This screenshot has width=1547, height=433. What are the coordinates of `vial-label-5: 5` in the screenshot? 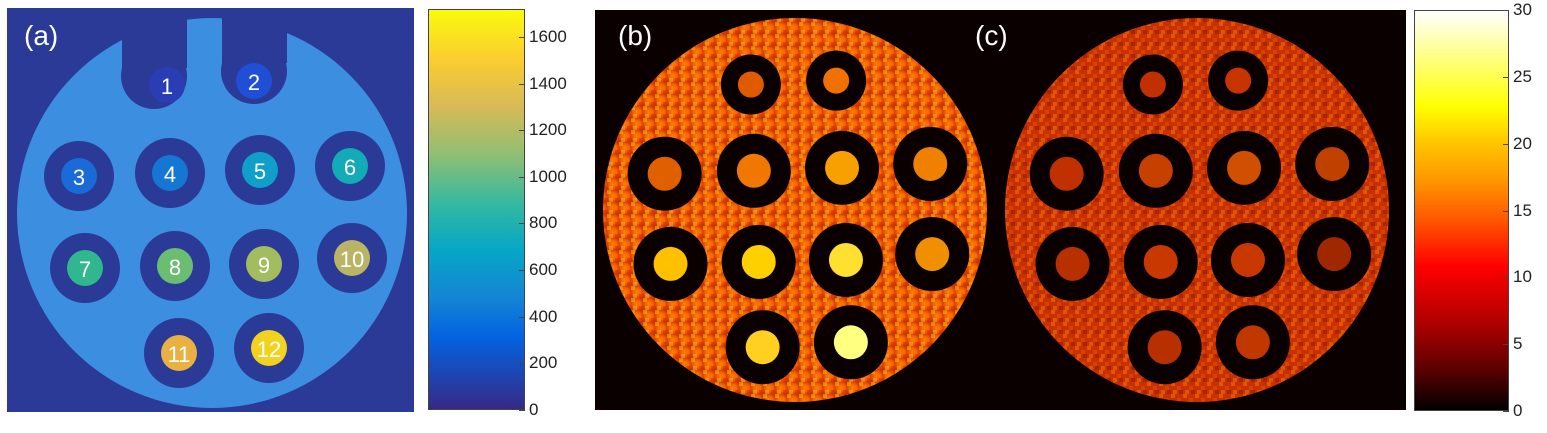 It's located at (260, 171).